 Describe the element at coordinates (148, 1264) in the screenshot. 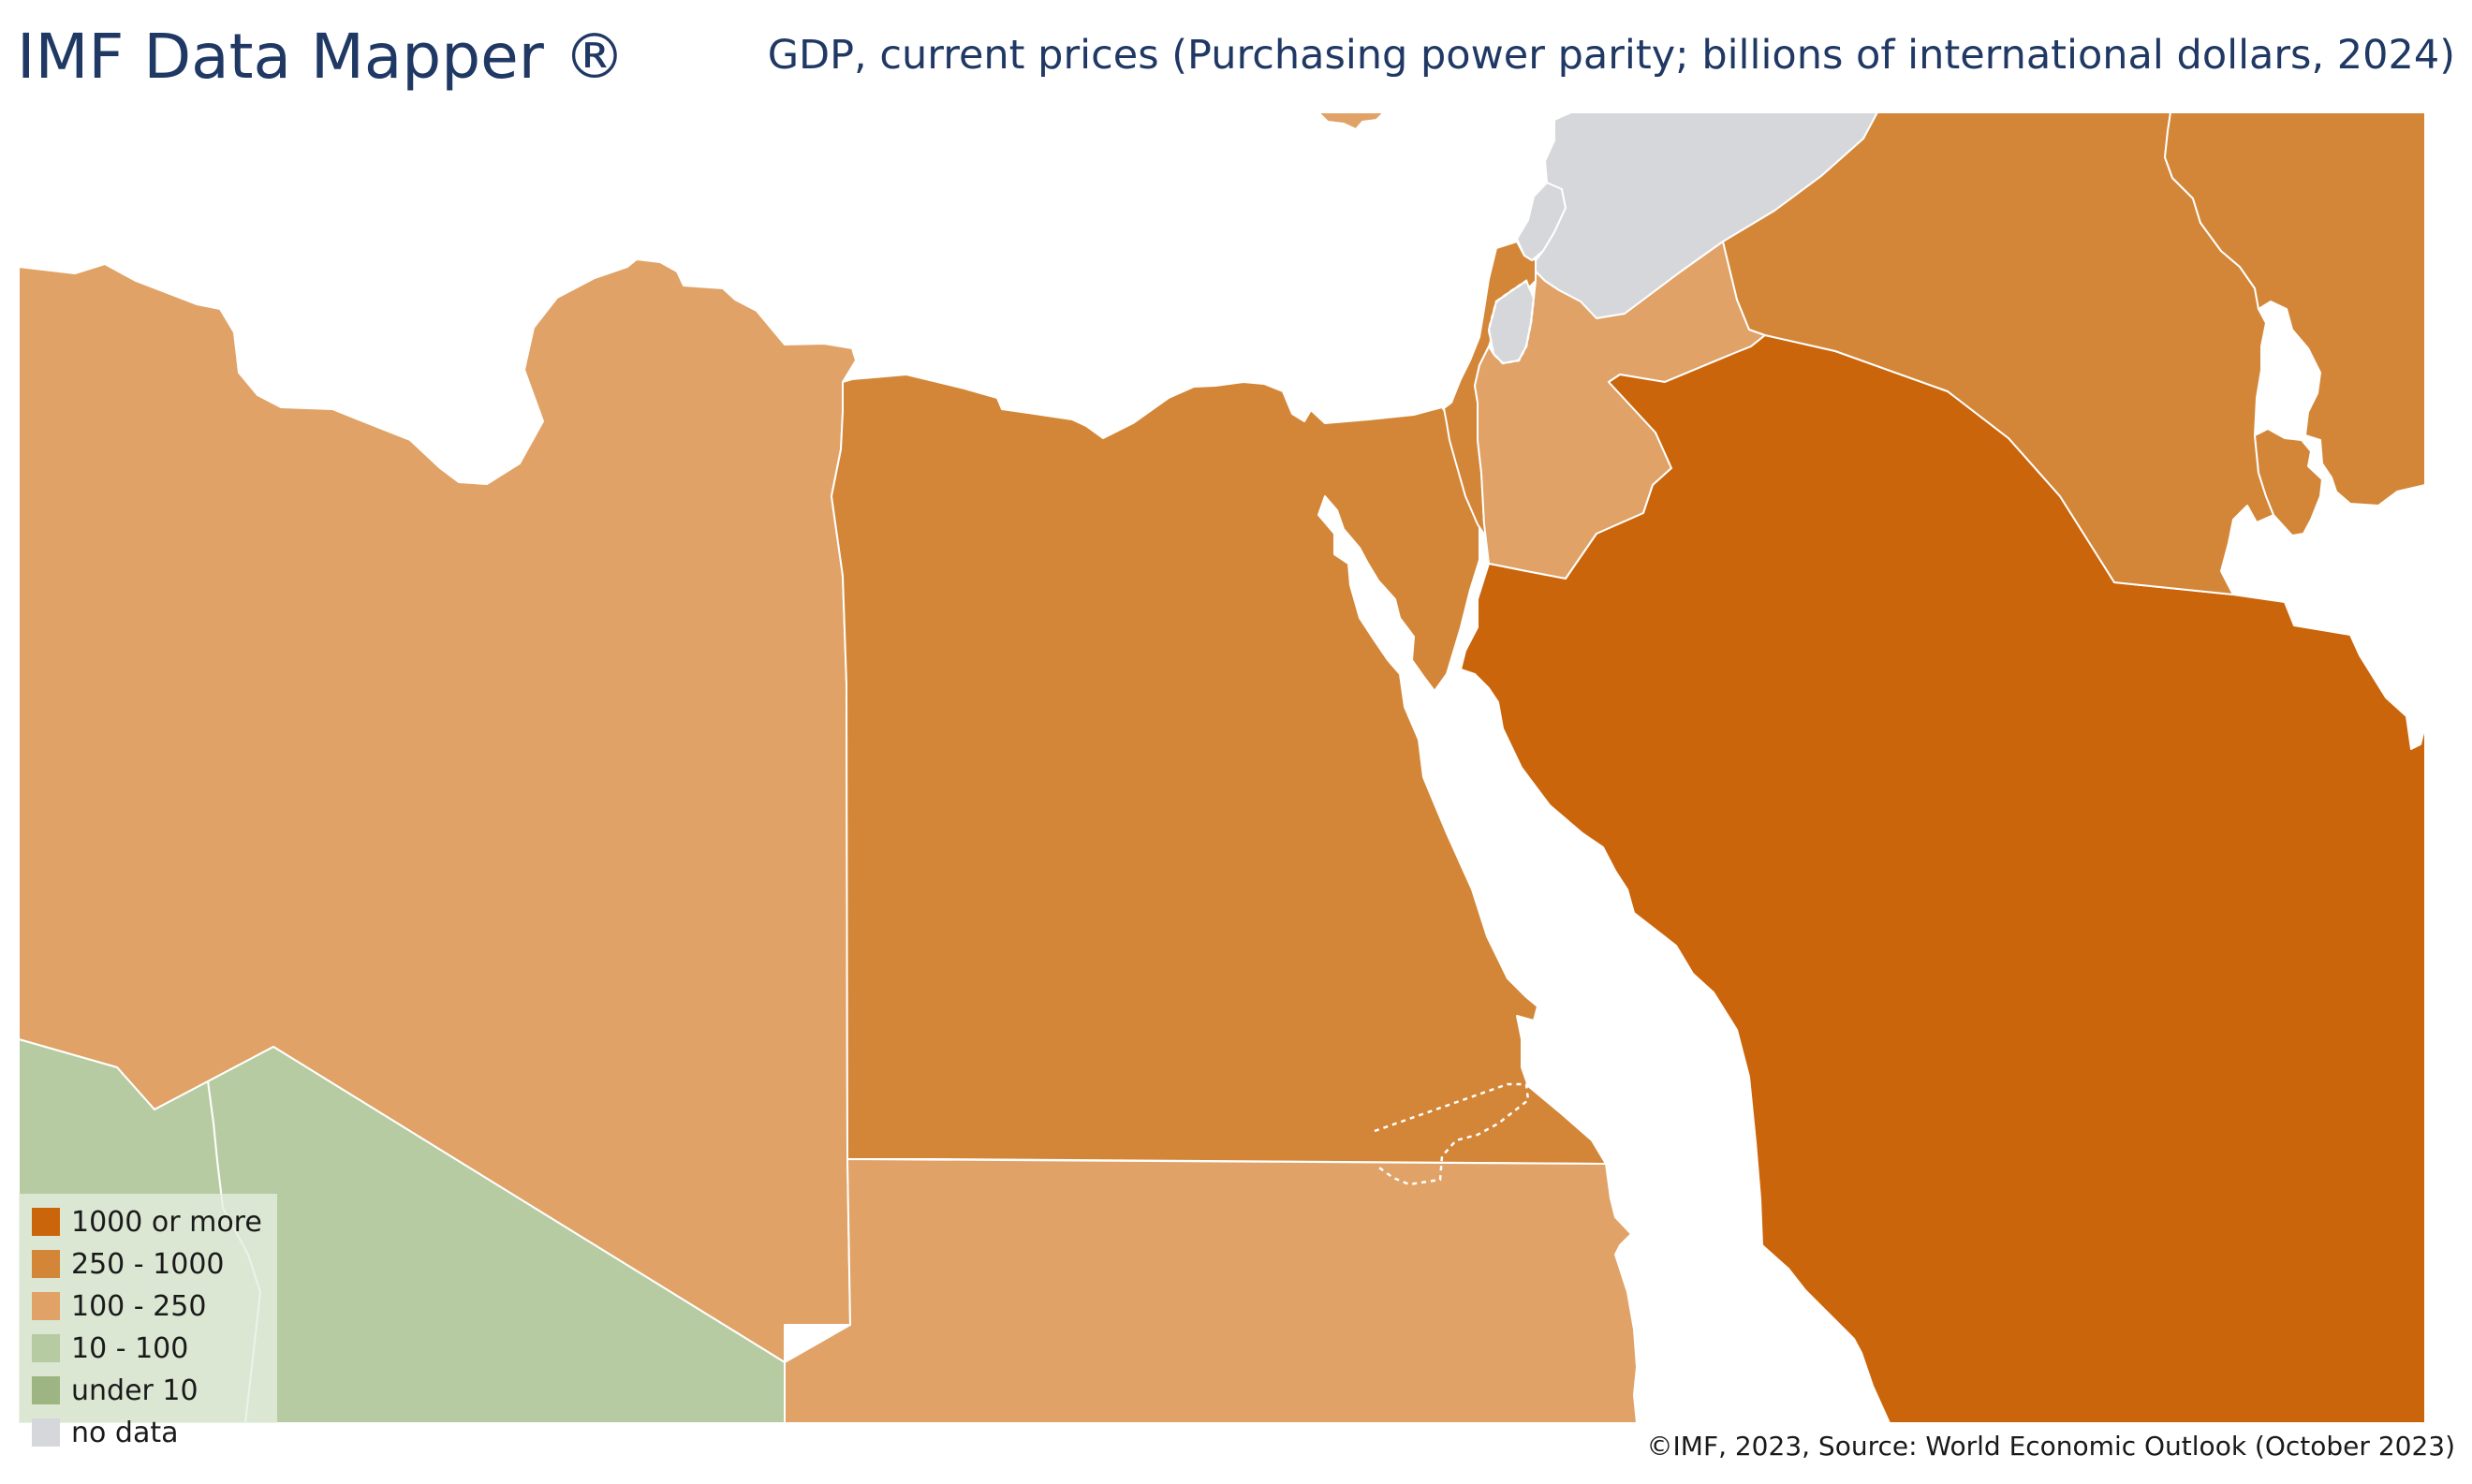

I see `legend-label: 250 - 1000` at that location.